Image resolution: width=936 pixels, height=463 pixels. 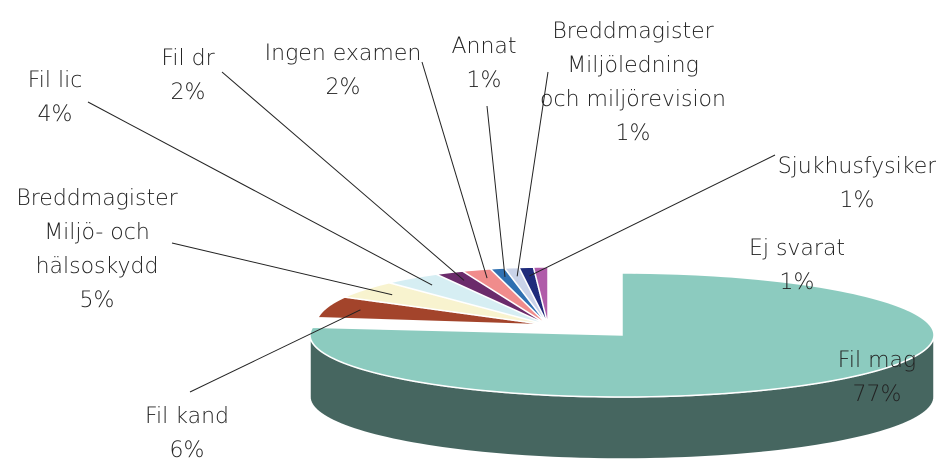 What do you see at coordinates (188, 58) in the screenshot?
I see `slice-label: Fil dr` at bounding box center [188, 58].